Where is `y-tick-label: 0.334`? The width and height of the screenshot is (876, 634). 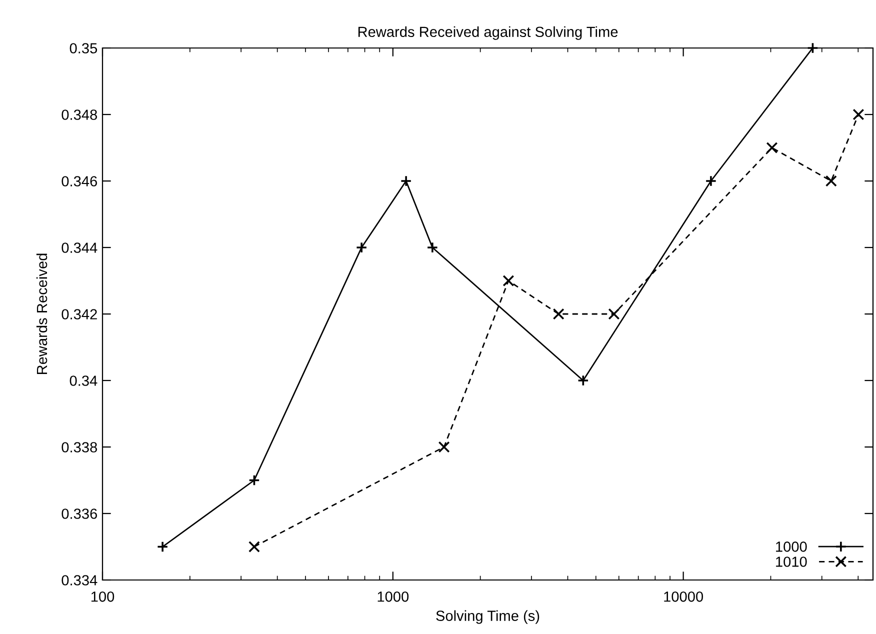 y-tick-label: 0.334 is located at coordinates (80, 580).